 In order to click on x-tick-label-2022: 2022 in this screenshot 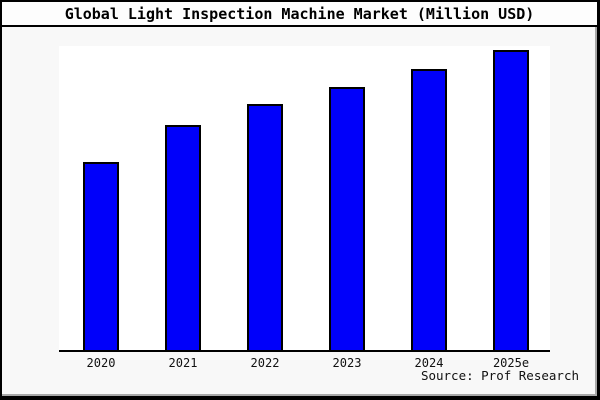, I will do `click(265, 363)`.